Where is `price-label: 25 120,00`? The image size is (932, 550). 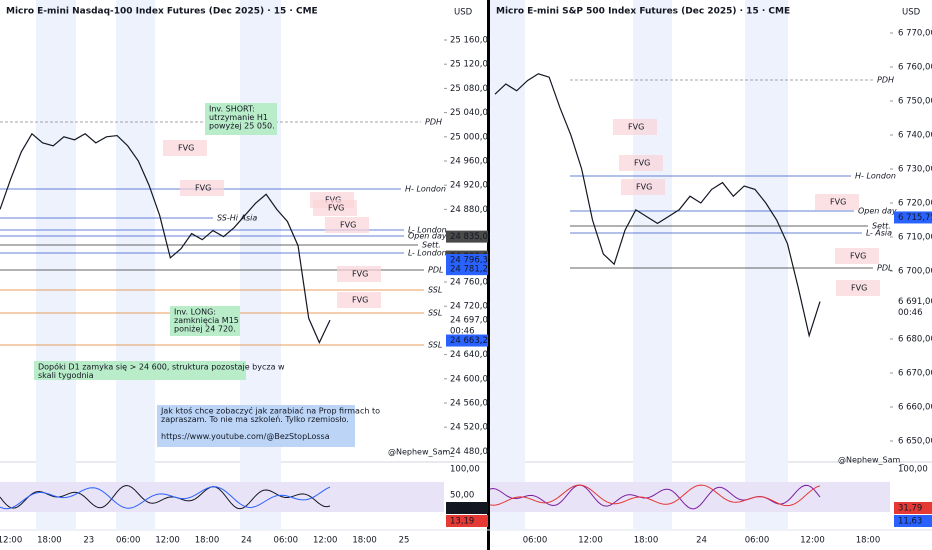
price-label: 25 120,00 is located at coordinates (471, 65).